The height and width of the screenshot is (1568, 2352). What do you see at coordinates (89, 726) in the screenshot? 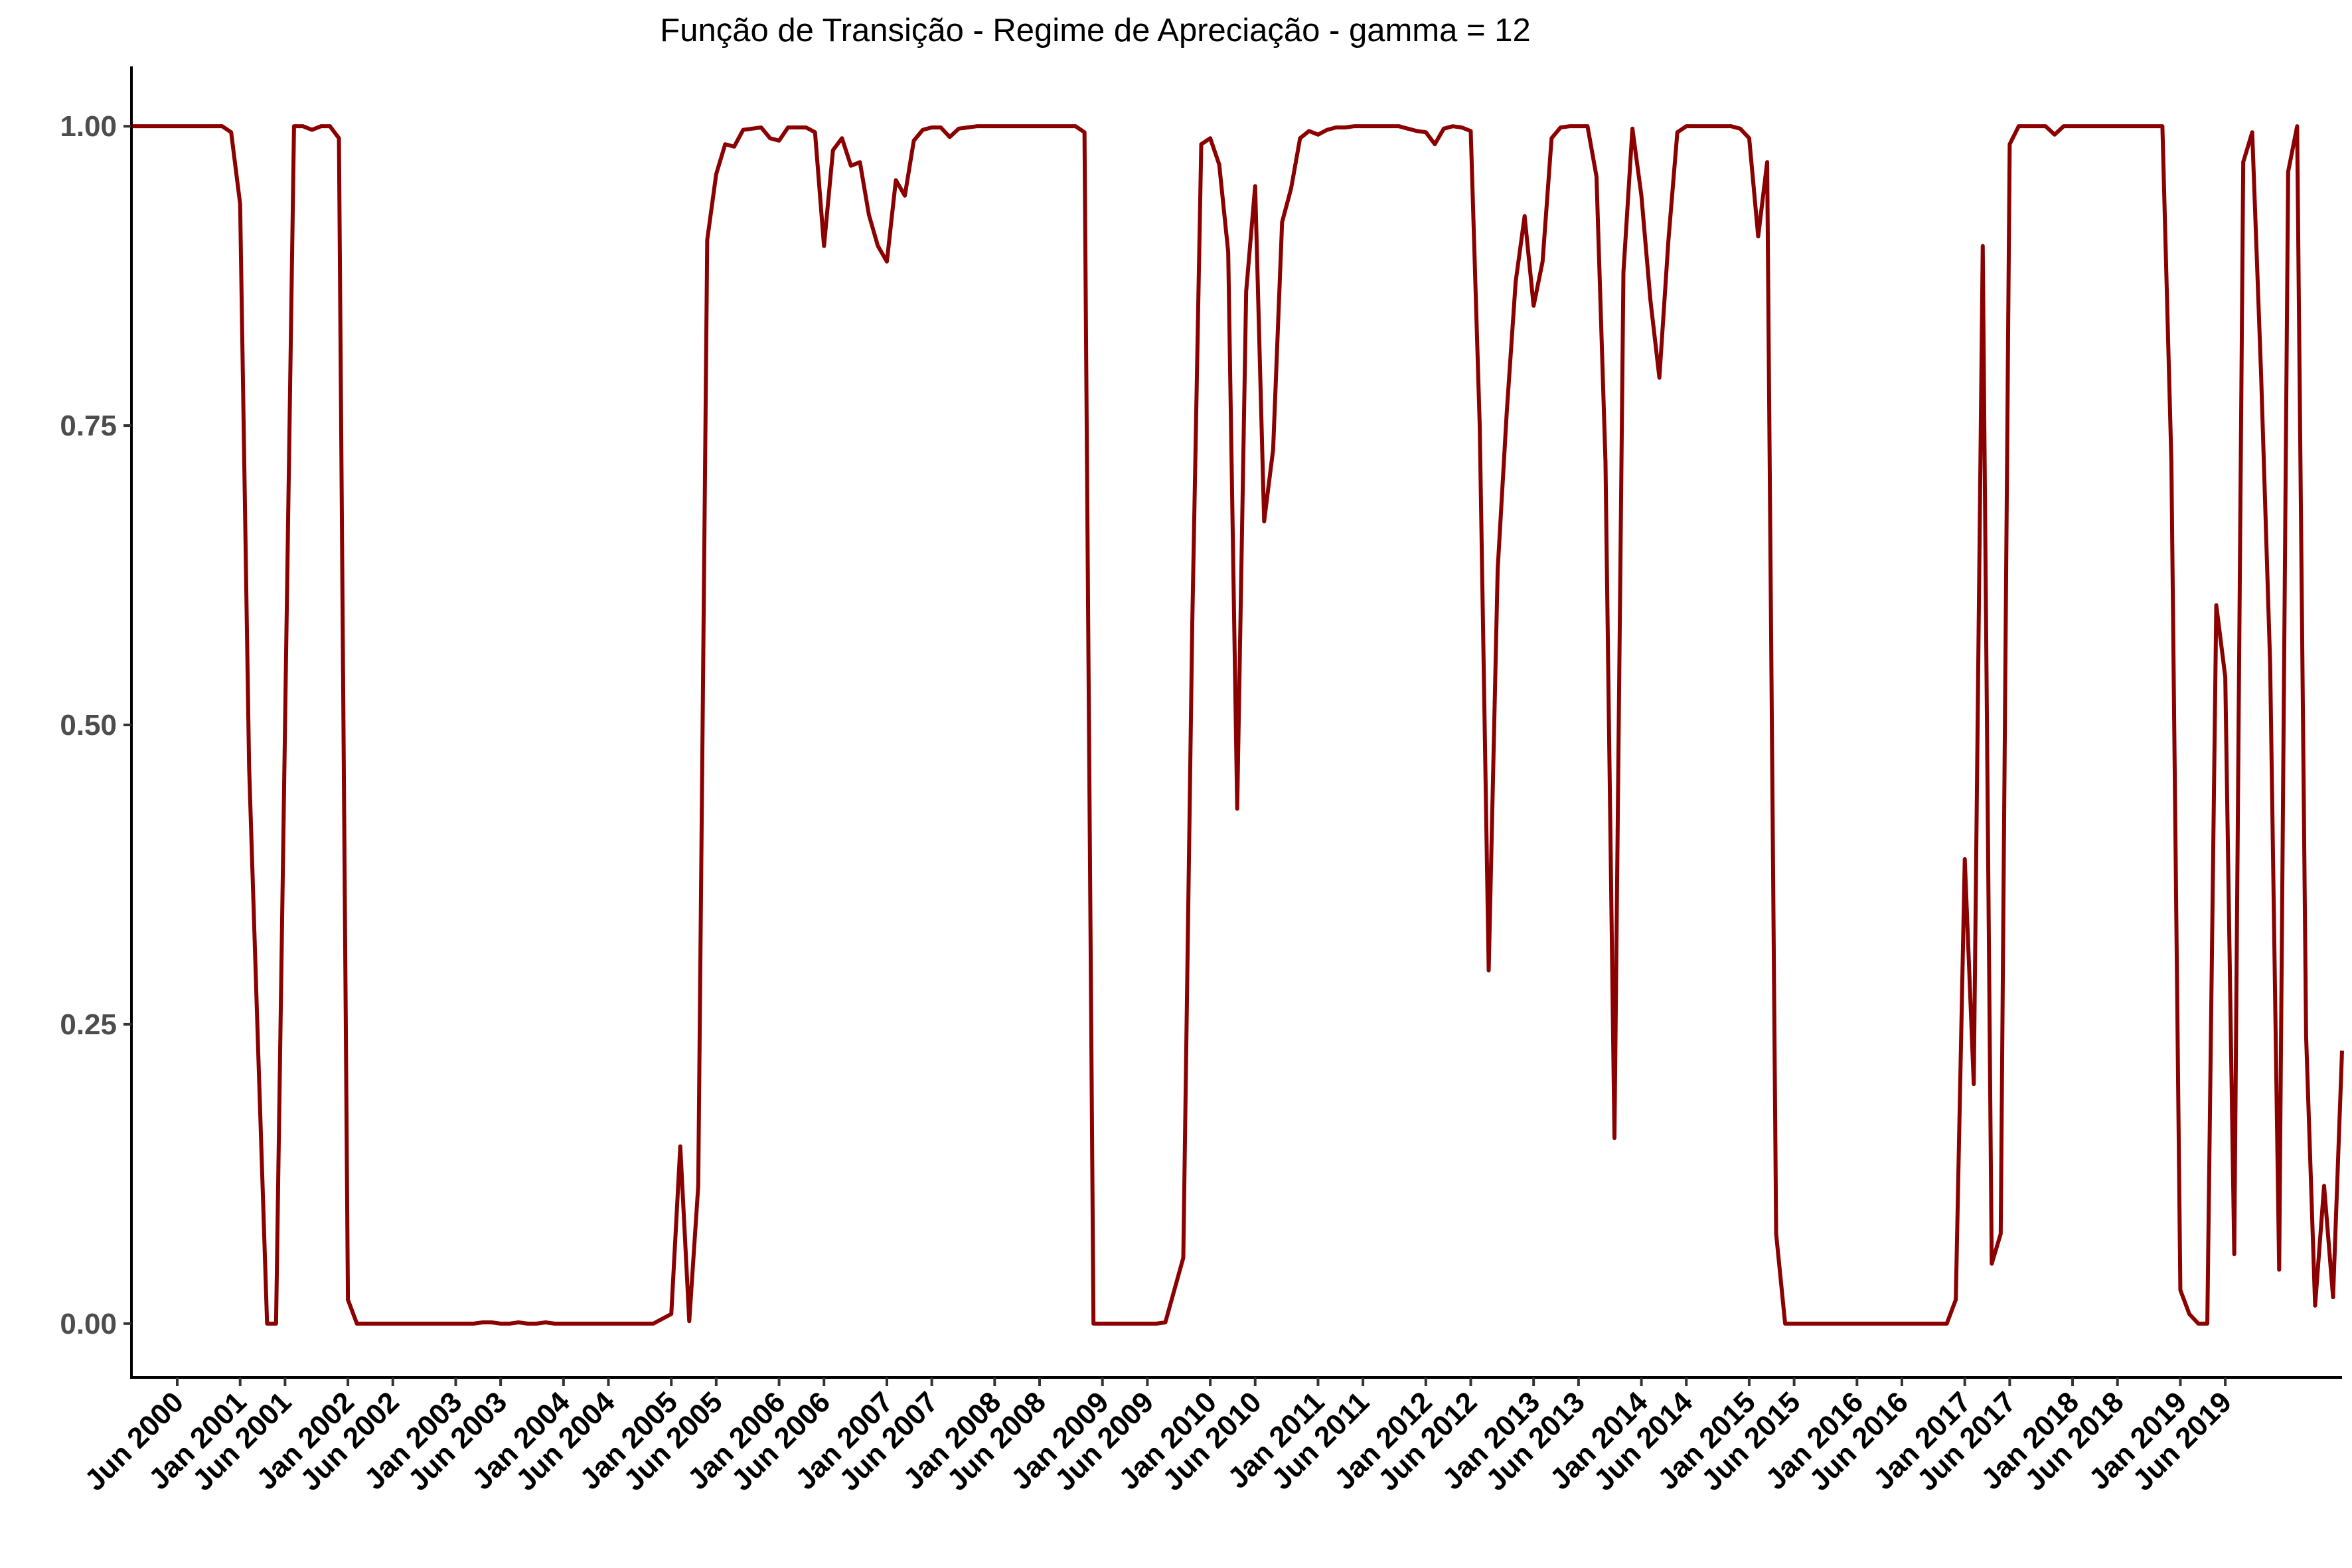
I see `y-tick-label: 0.50` at bounding box center [89, 726].